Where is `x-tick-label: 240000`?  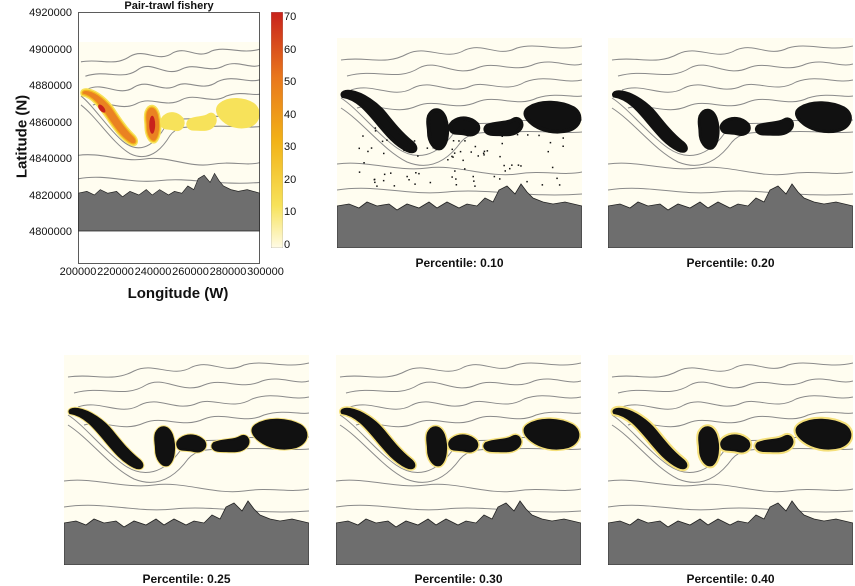 x-tick-label: 240000 is located at coordinates (153, 272).